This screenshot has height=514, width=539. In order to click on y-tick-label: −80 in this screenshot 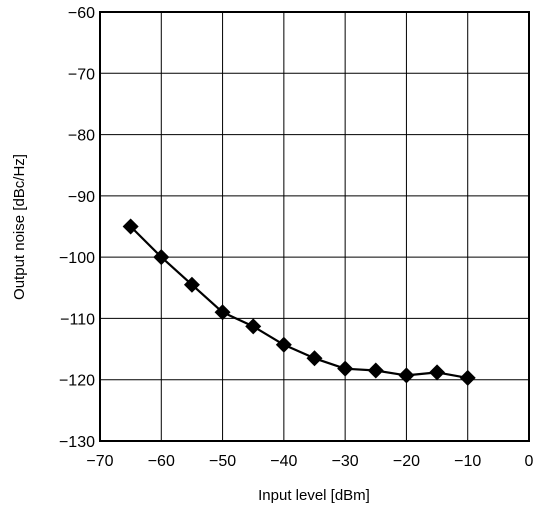, I will do `click(81, 136)`.